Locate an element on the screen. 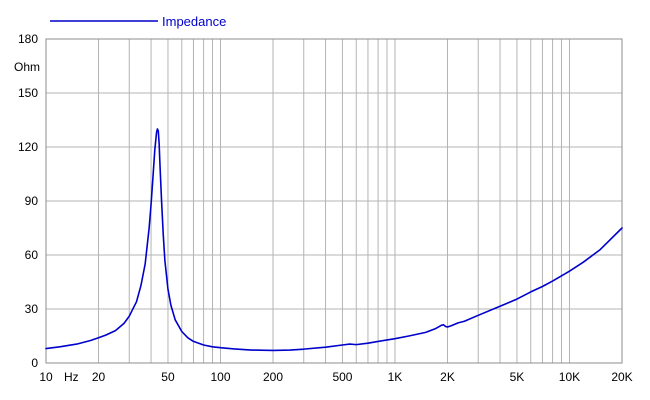 The width and height of the screenshot is (650, 400). y-tick-label: 30 is located at coordinates (32, 309).